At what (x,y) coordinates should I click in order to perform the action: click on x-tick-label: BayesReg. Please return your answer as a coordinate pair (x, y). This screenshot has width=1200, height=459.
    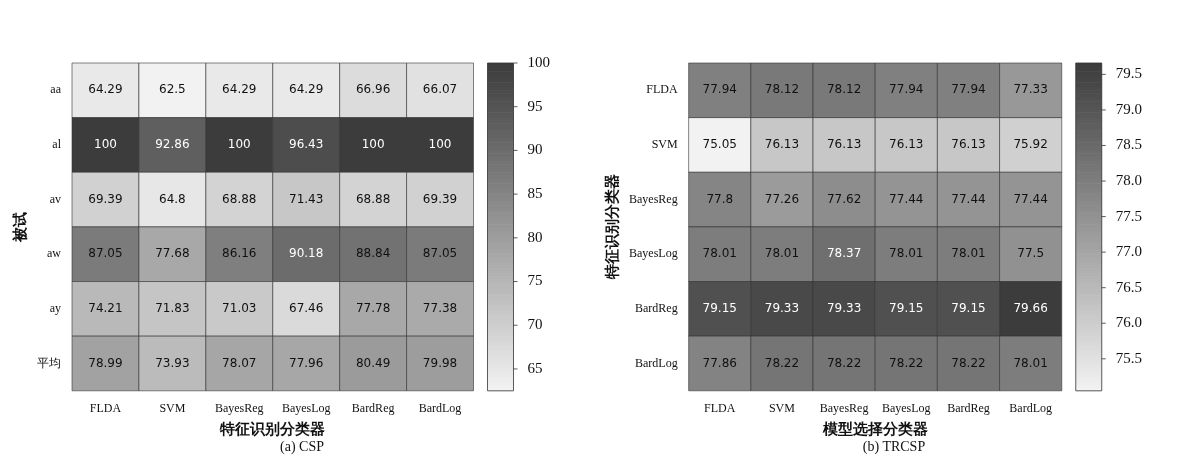
    Looking at the image, I should click on (239, 408).